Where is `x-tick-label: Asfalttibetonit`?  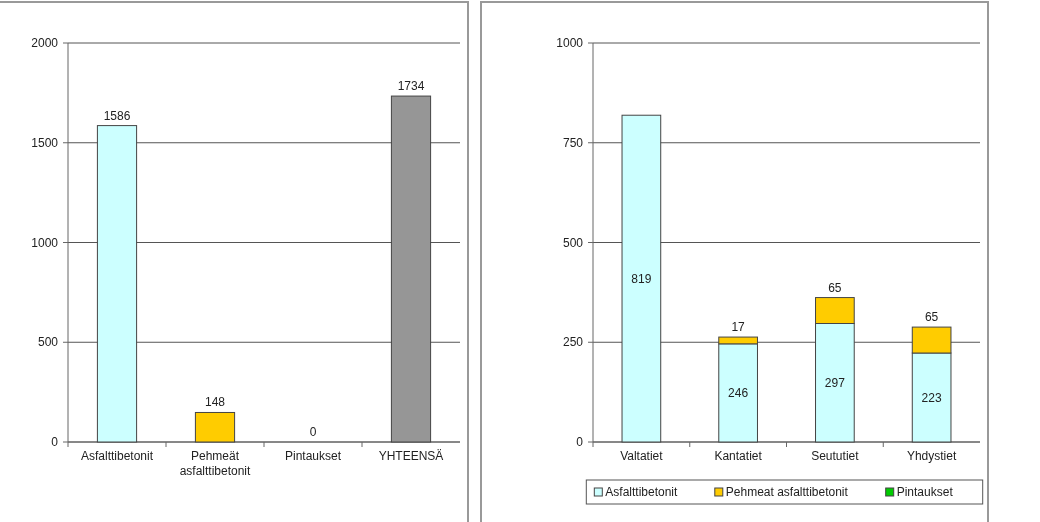 x-tick-label: Asfalttibetonit is located at coordinates (117, 456).